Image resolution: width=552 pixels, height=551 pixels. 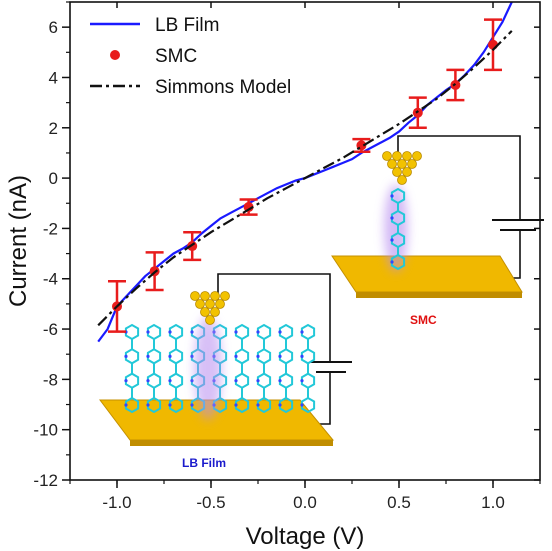 I want to click on legend-entry: LB Film, so click(x=187, y=25).